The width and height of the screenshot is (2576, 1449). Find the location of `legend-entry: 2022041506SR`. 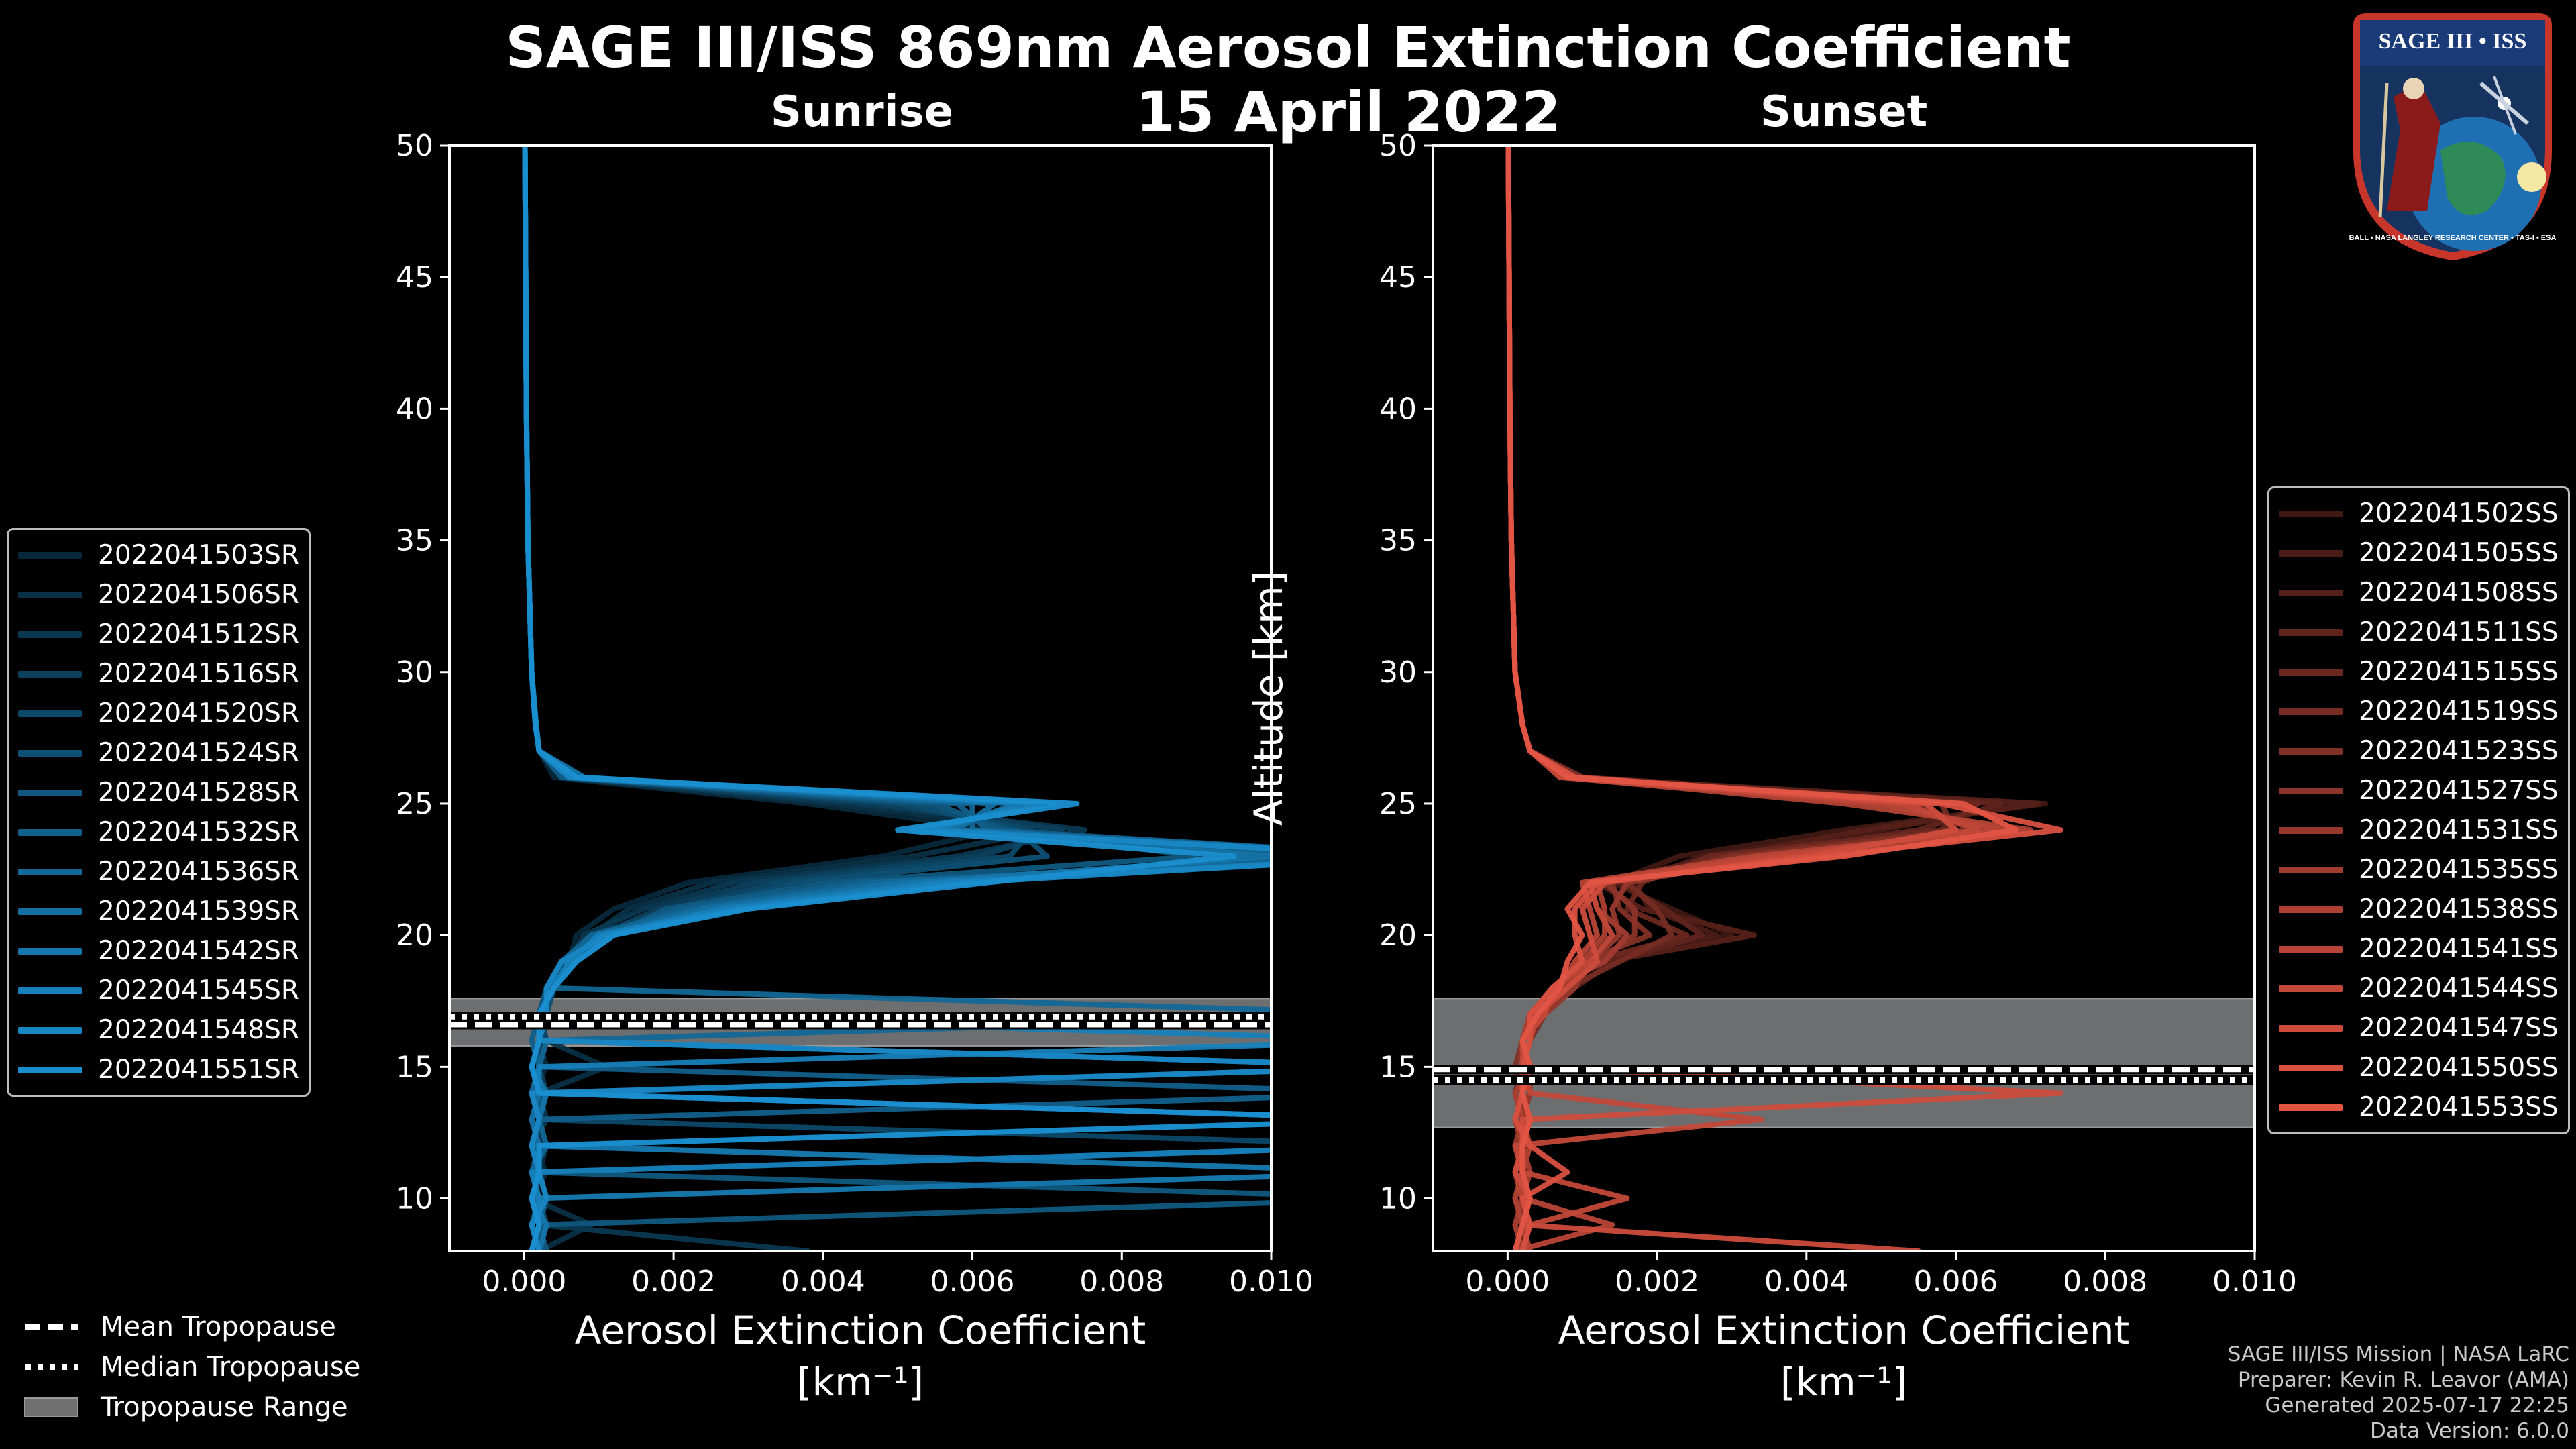

legend-entry: 2022041506SR is located at coordinates (158, 594).